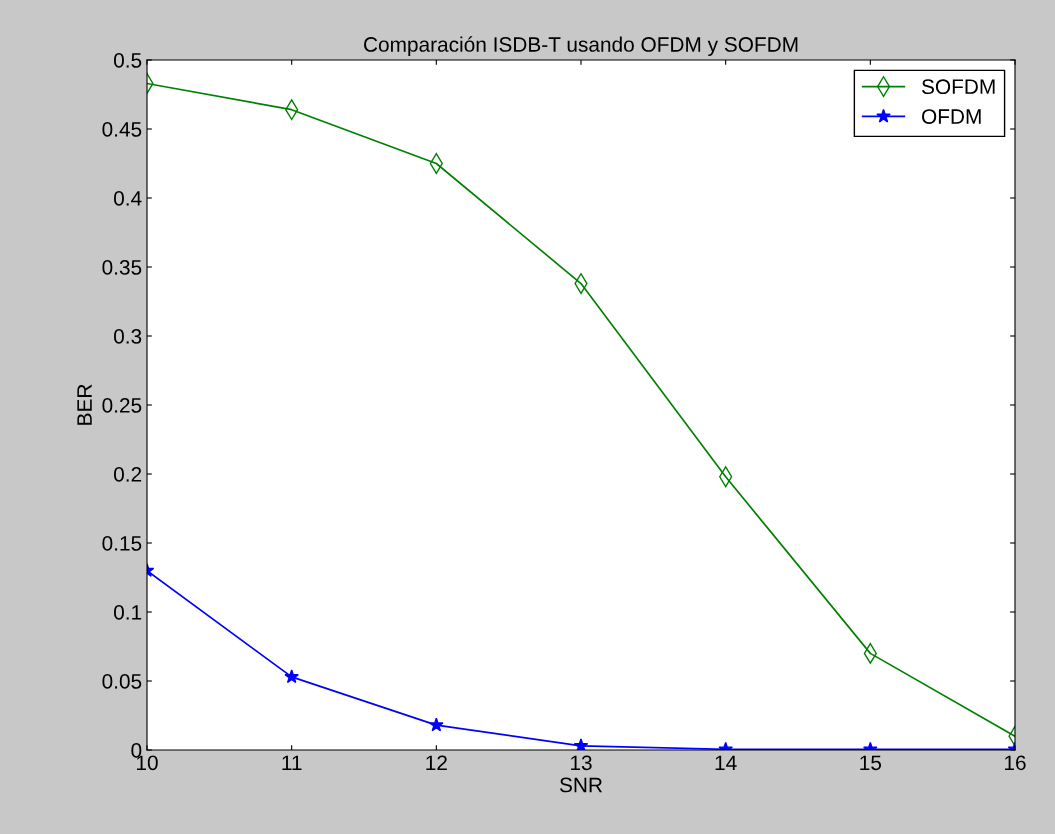 The width and height of the screenshot is (1055, 834). I want to click on y-tick-label: 0.15, so click(122, 543).